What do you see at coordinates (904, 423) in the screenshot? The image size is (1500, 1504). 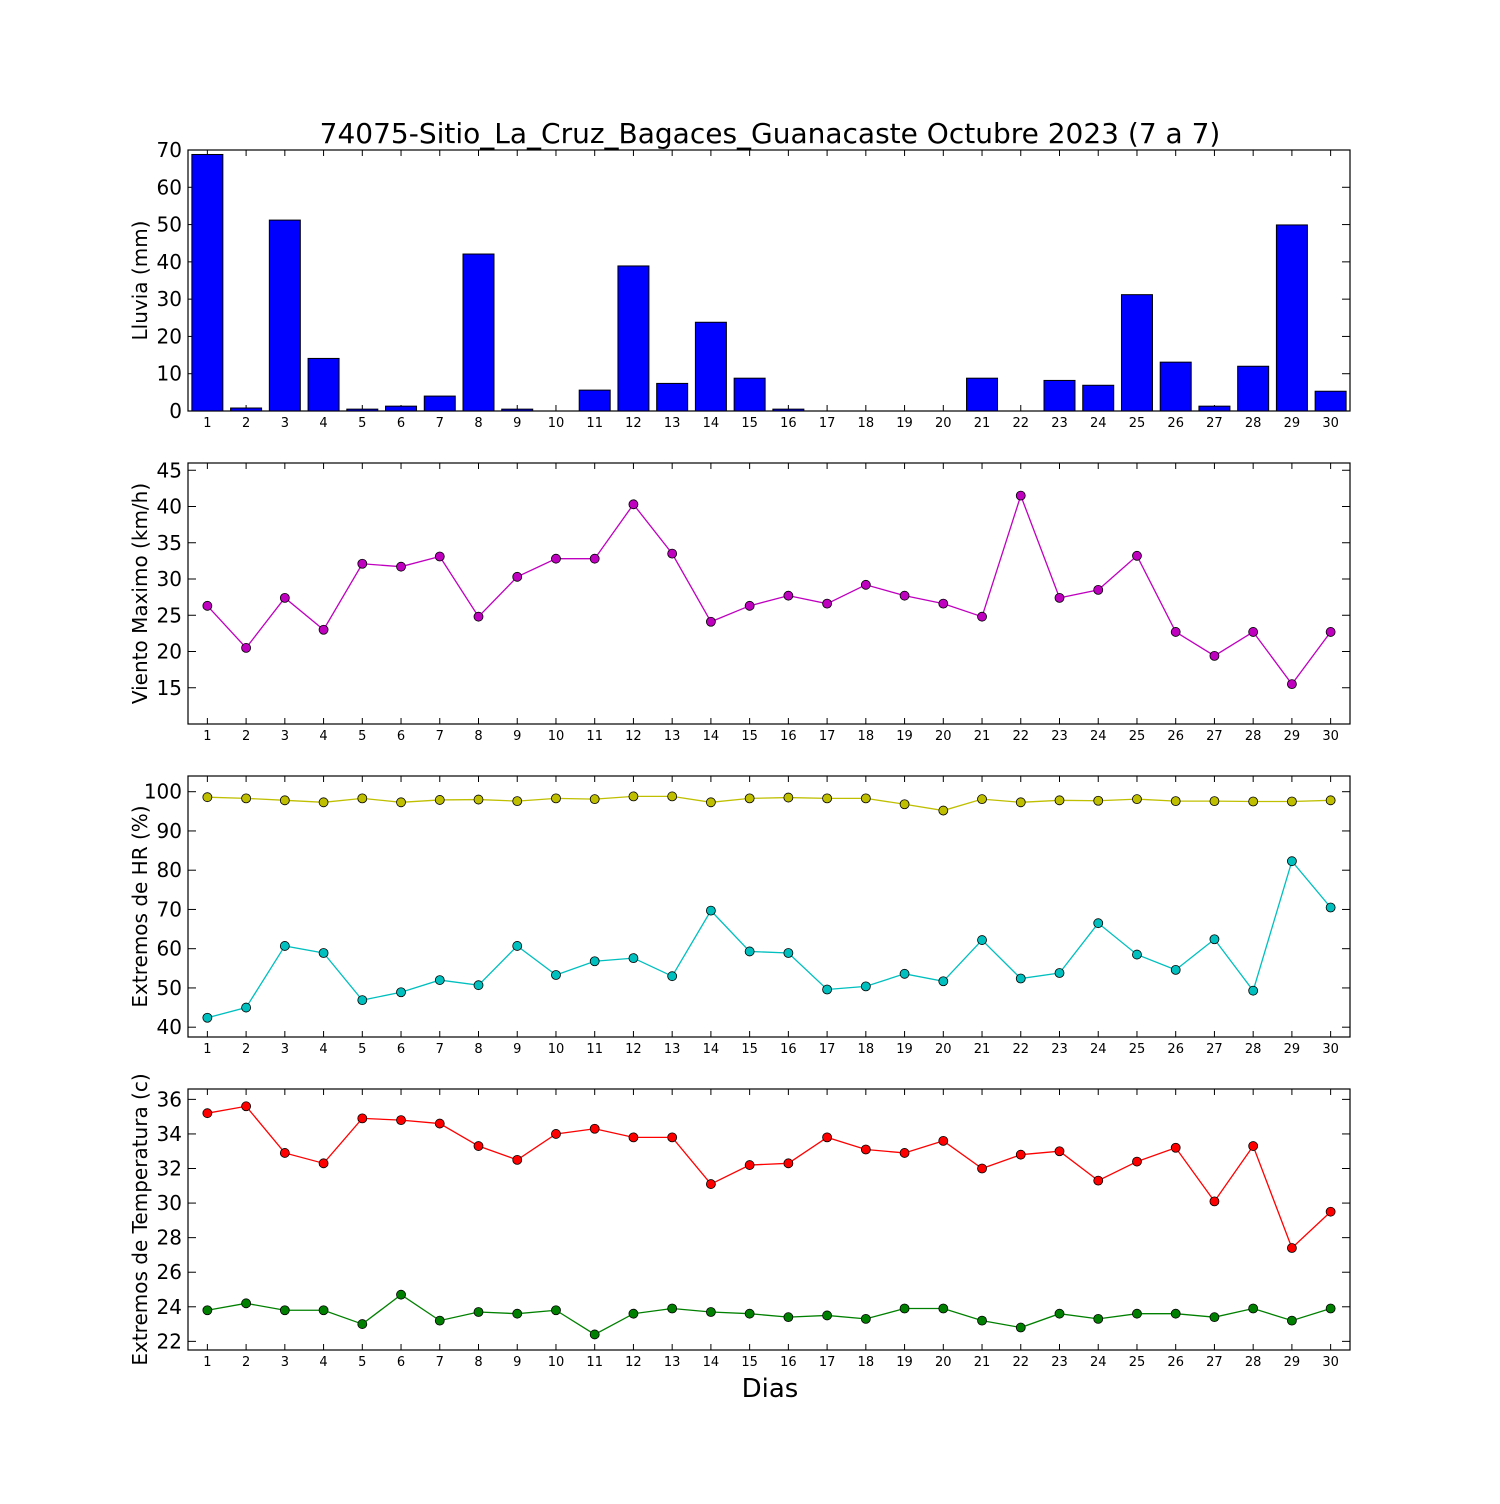 I see `x-tick-label: 19` at bounding box center [904, 423].